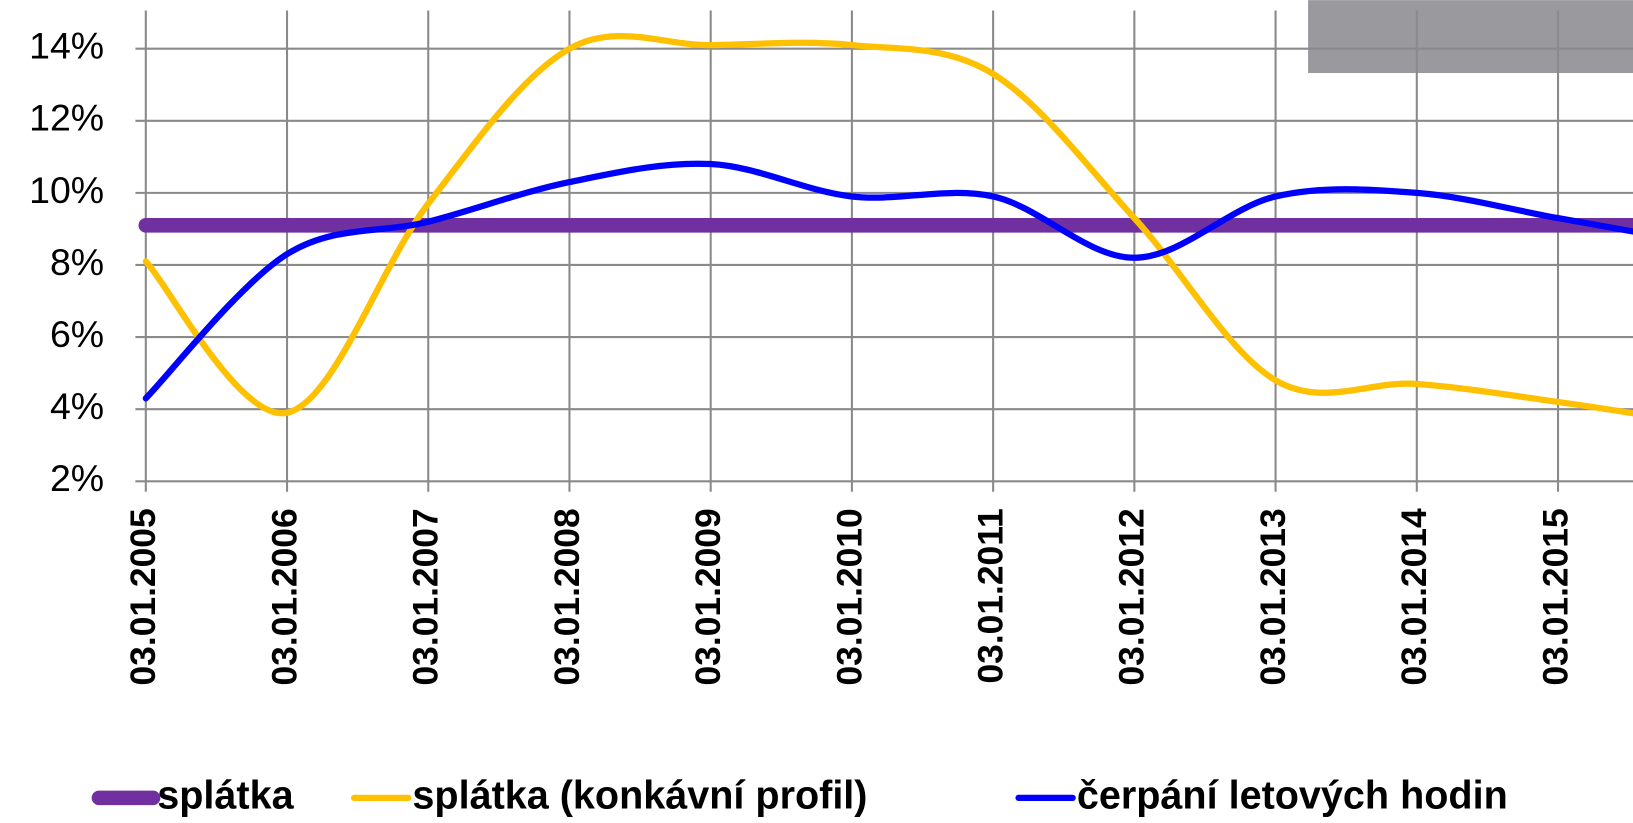 Image resolution: width=1633 pixels, height=823 pixels. Describe the element at coordinates (66, 190) in the screenshot. I see `y-tick-label: 10%` at that location.